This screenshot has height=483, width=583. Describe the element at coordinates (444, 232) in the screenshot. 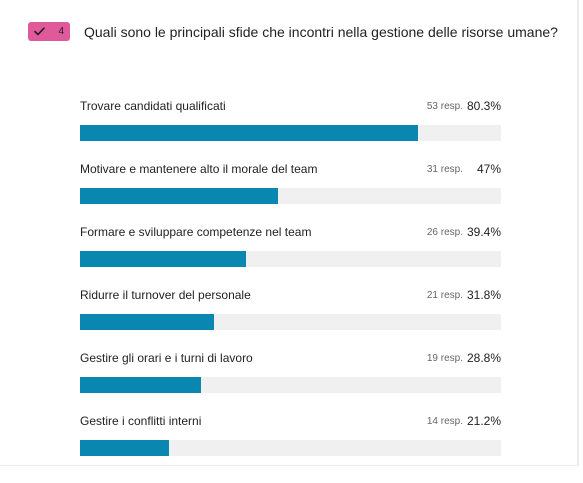

I see `answer-response-count: 26 resp.` at that location.